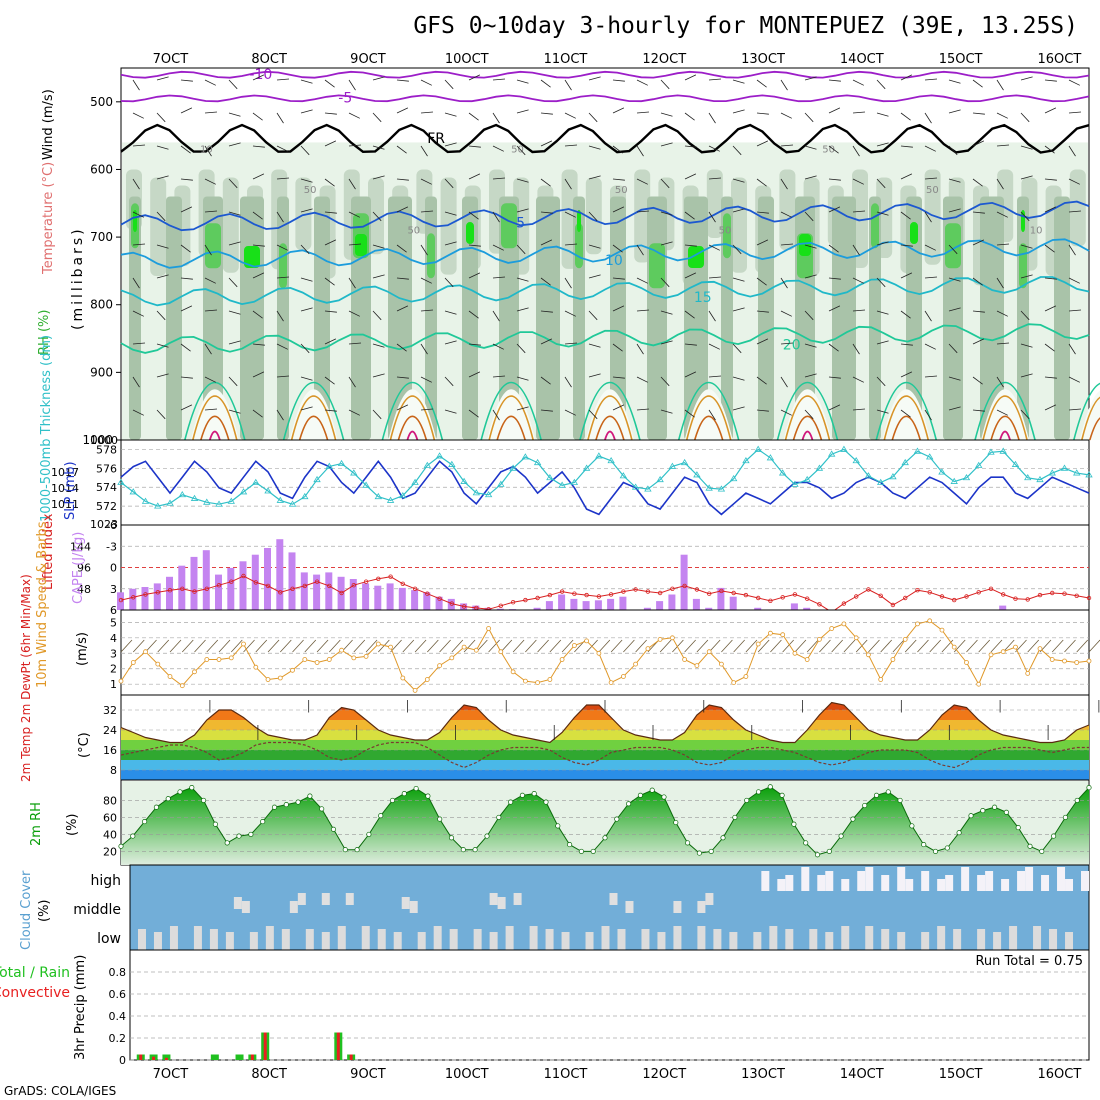 This screenshot has width=1100, height=1100. What do you see at coordinates (171, 59) in the screenshot?
I see `top-tick-7OCT: 7OCT` at bounding box center [171, 59].